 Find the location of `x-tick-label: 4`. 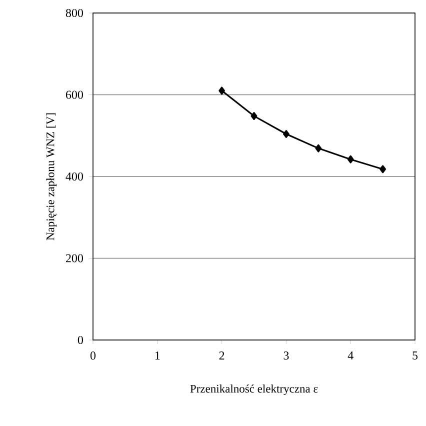

x-tick-label: 4 is located at coordinates (351, 356).